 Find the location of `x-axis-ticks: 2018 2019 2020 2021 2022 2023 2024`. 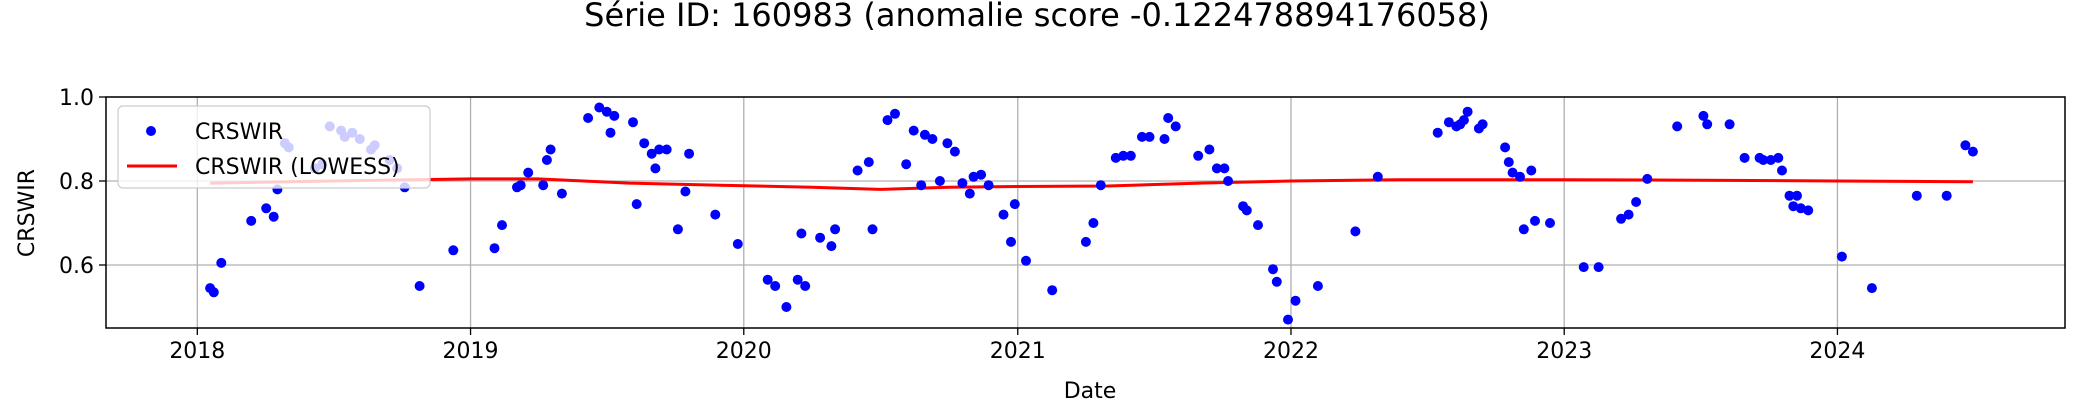

x-axis-ticks: 2018 2019 2020 2021 2022 2023 2024 is located at coordinates (1017, 346).